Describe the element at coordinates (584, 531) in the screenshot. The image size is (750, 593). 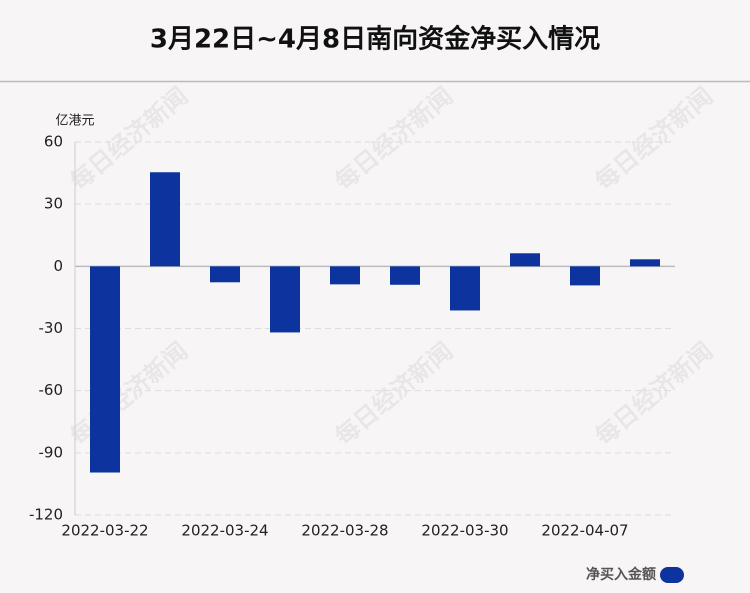
I see `x-tick-label: 2022-04-07` at that location.